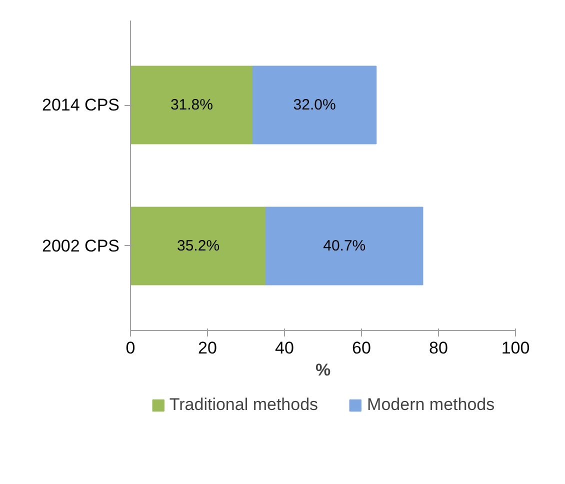 This screenshot has width=565, height=484. I want to click on data-label: 32.0%, so click(314, 105).